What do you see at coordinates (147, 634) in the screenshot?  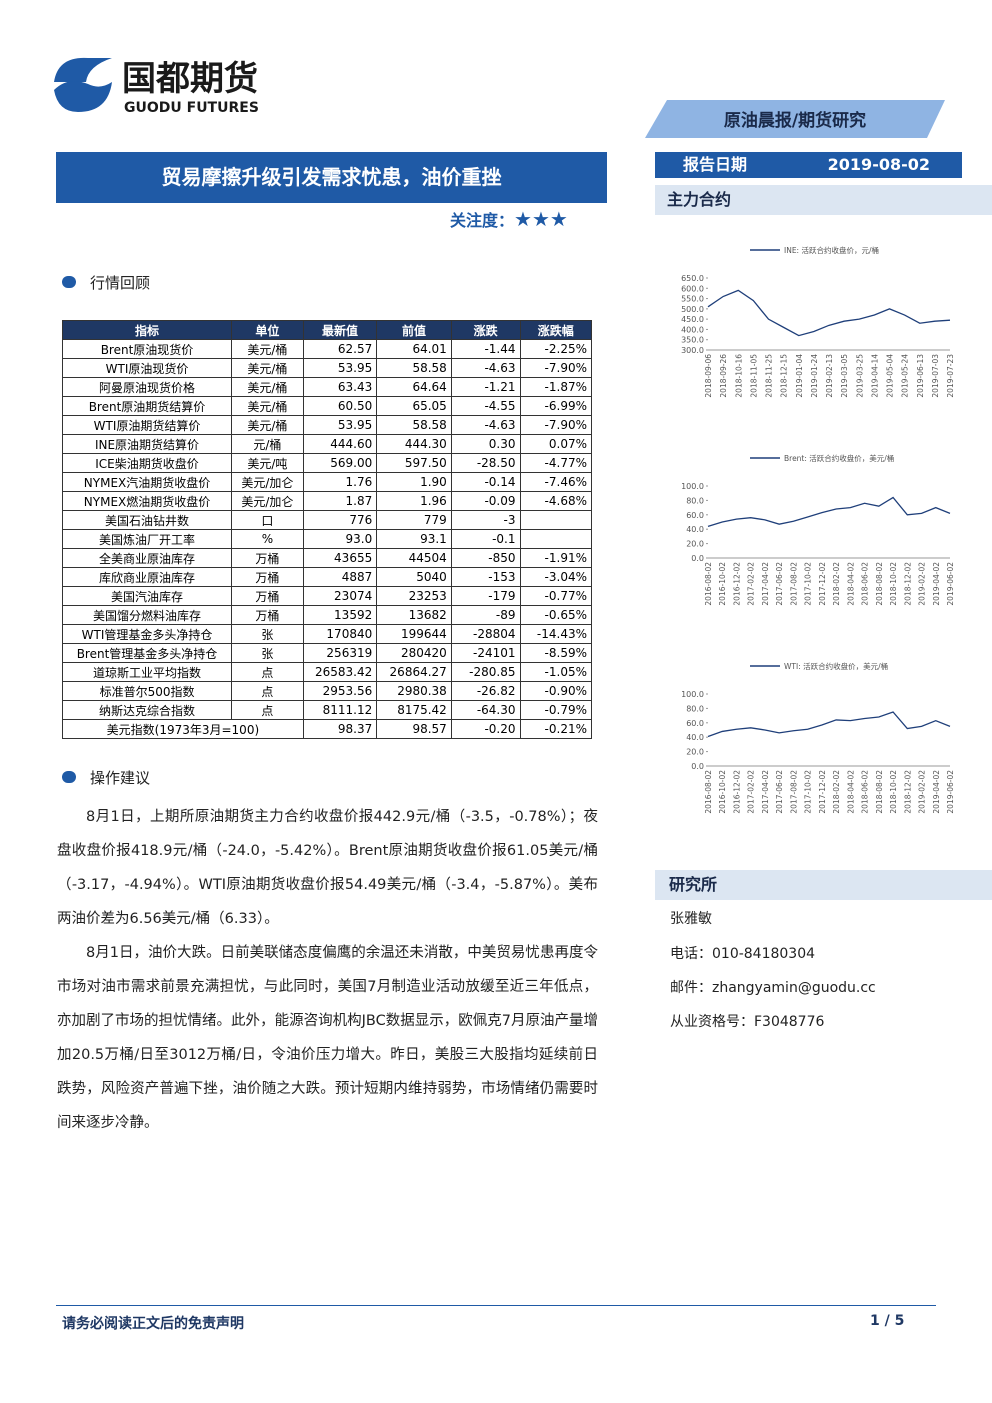 I see `cell: WTI管理基金多头净持仓` at bounding box center [147, 634].